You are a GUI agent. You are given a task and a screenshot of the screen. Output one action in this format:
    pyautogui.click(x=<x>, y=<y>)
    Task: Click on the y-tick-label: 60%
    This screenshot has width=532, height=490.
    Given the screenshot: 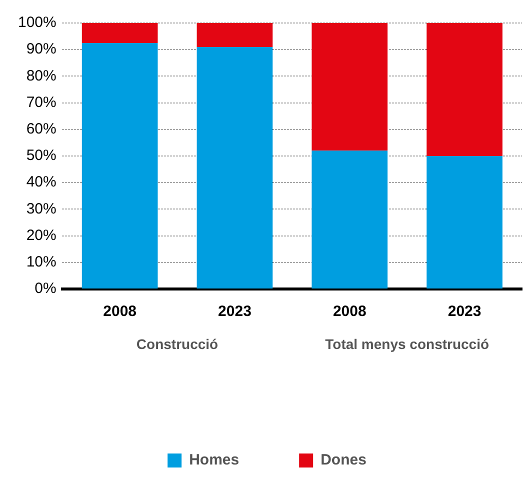 What is the action you would take?
    pyautogui.click(x=41, y=129)
    